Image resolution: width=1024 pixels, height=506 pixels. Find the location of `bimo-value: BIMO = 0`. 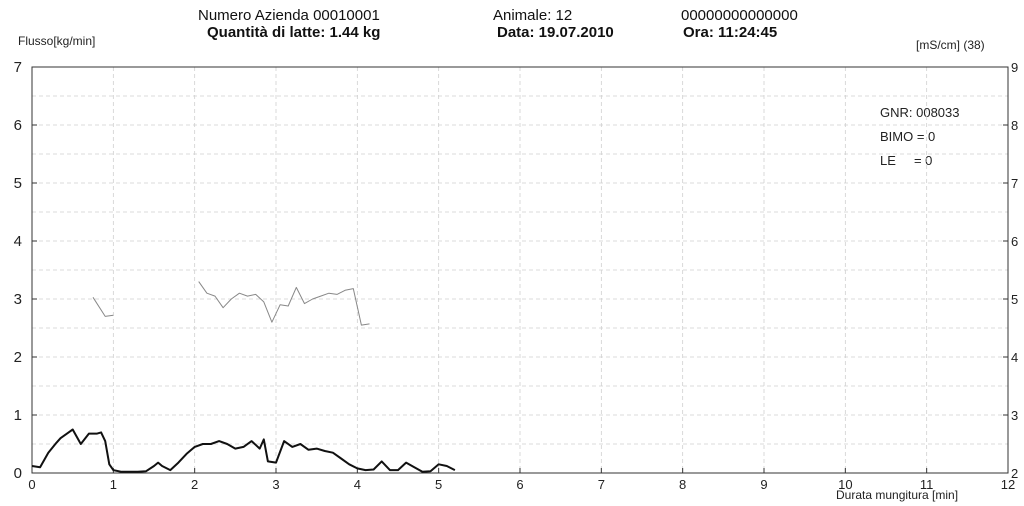

bimo-value: BIMO = 0 is located at coordinates (908, 136).